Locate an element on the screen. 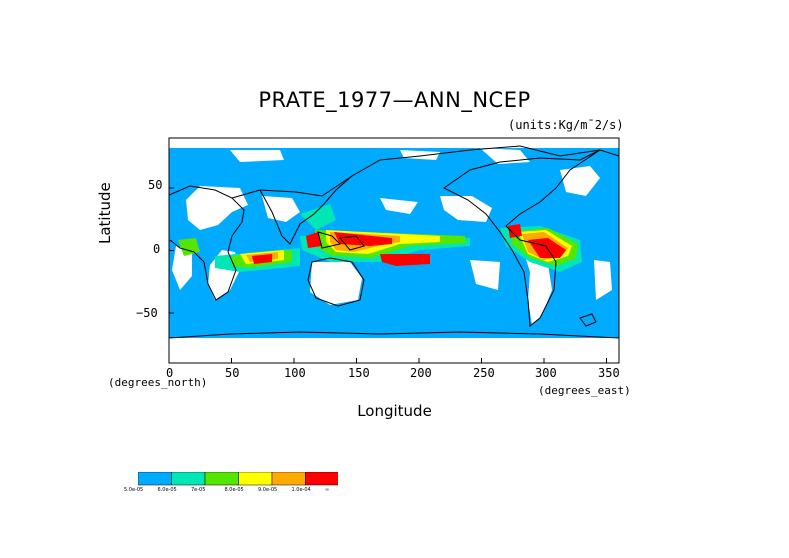 The height and width of the screenshot is (558, 789). x-tick-label: 250 is located at coordinates (484, 373).